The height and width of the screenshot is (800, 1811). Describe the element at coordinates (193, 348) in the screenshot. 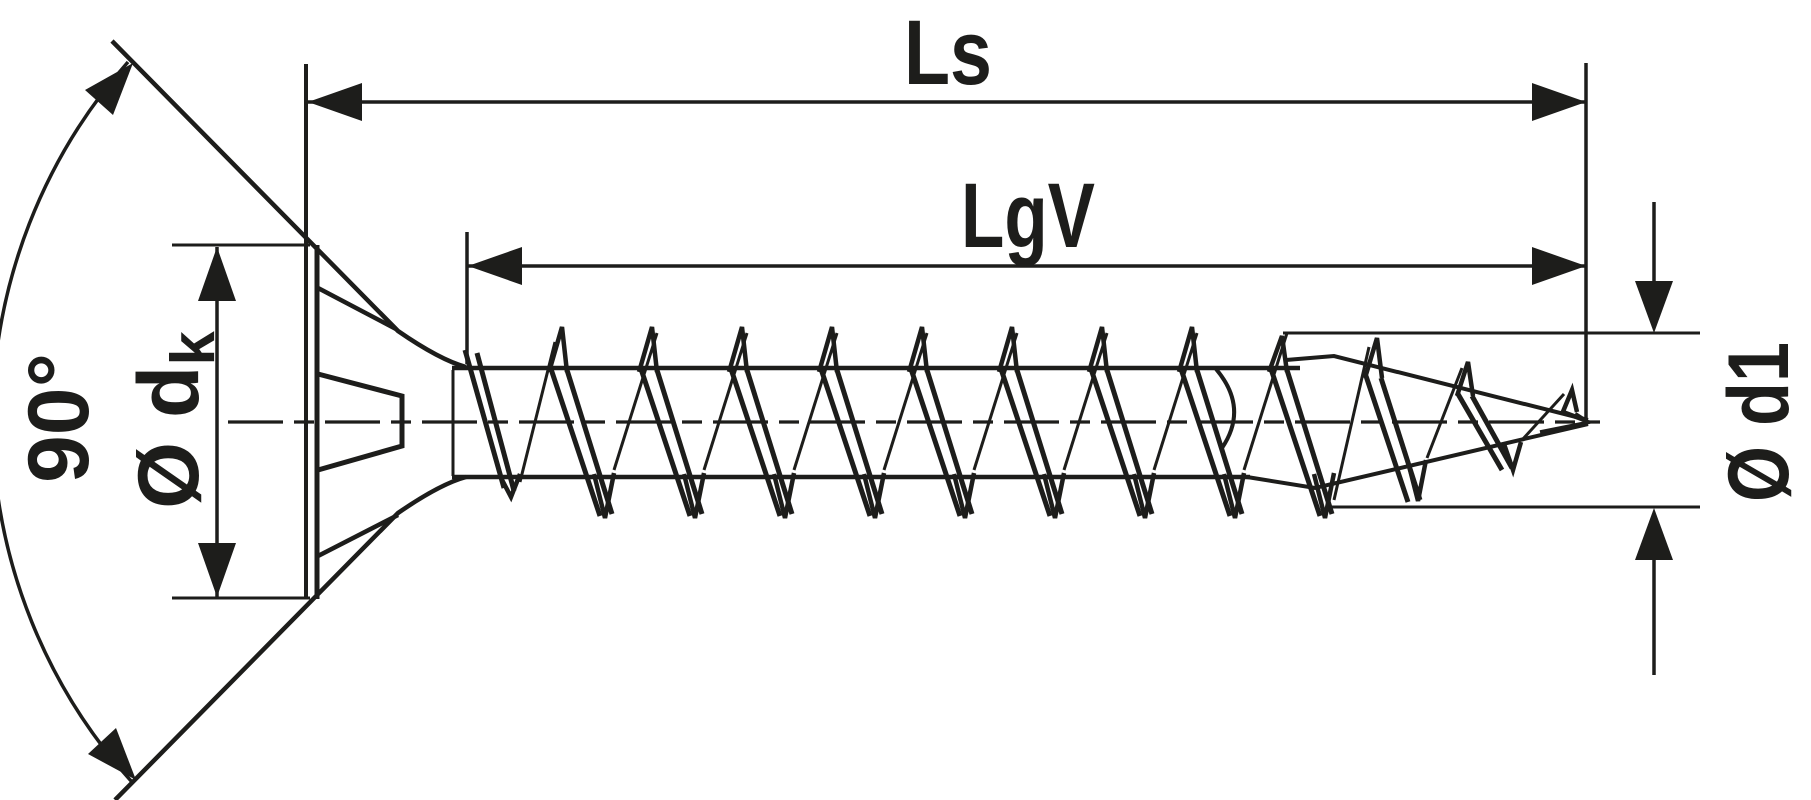

I see `label-head-diameter-sub: k` at that location.